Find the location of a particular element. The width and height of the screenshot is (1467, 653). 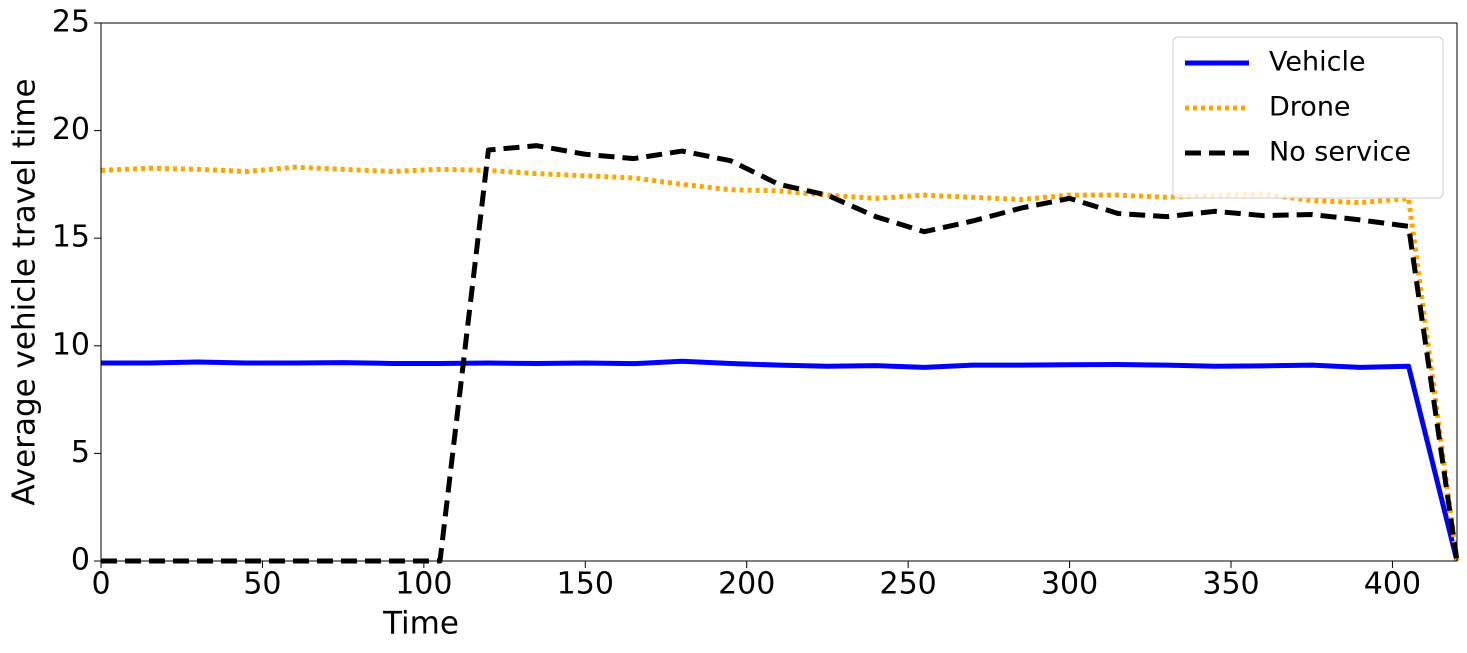

y-tick-label: 25 is located at coordinates (71, 22).